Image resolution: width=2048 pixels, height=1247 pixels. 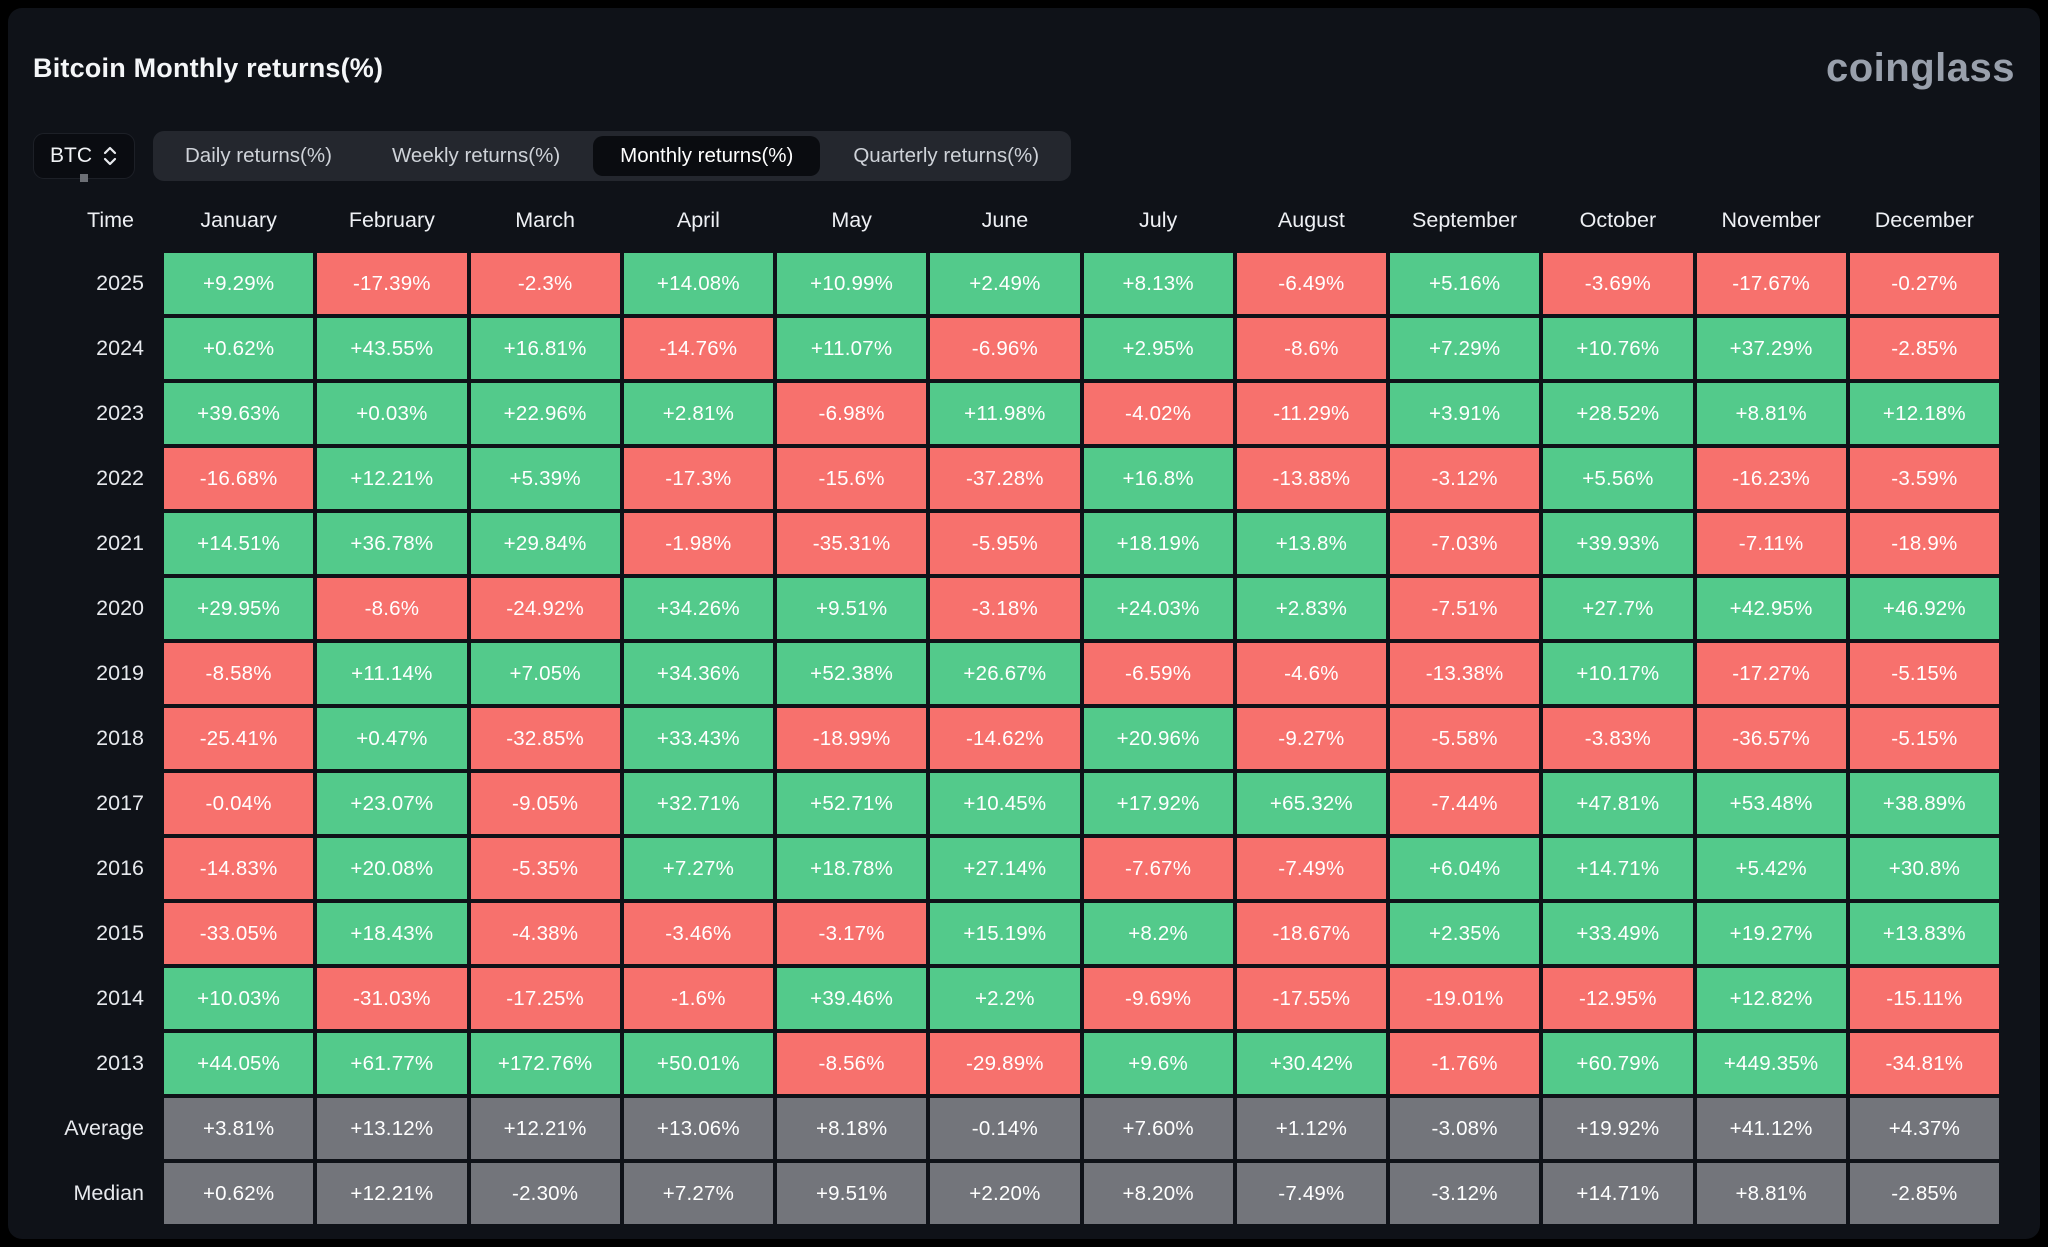 What do you see at coordinates (1311, 1063) in the screenshot?
I see `return-cell: +30.42%` at bounding box center [1311, 1063].